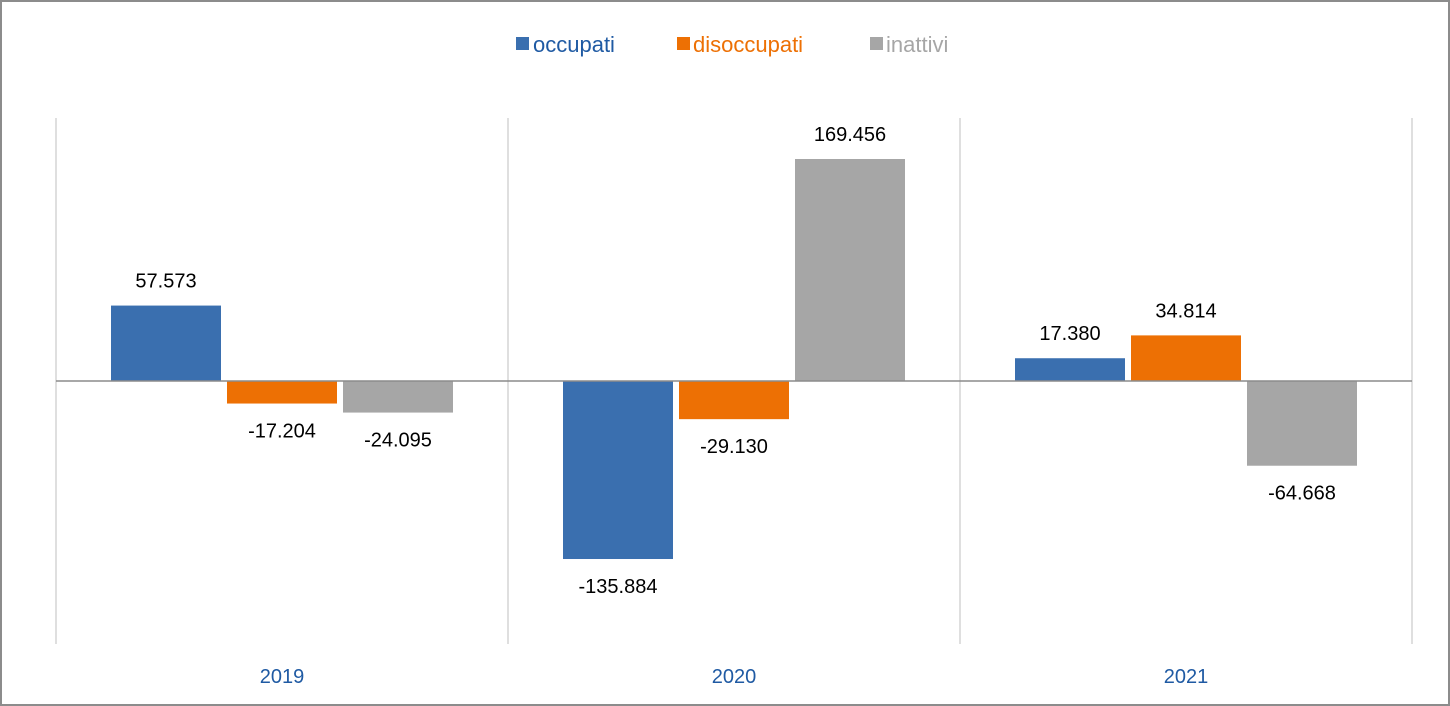  Describe the element at coordinates (282, 432) in the screenshot. I see `data-label-disoccupati-2019: -17.204` at that location.